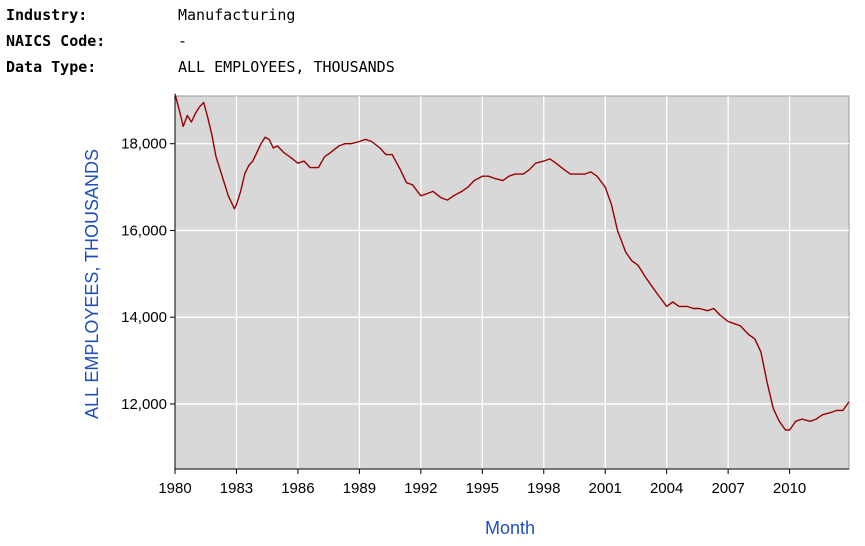 The image size is (865, 546). I want to click on x-tick-label: 1986, so click(297, 488).